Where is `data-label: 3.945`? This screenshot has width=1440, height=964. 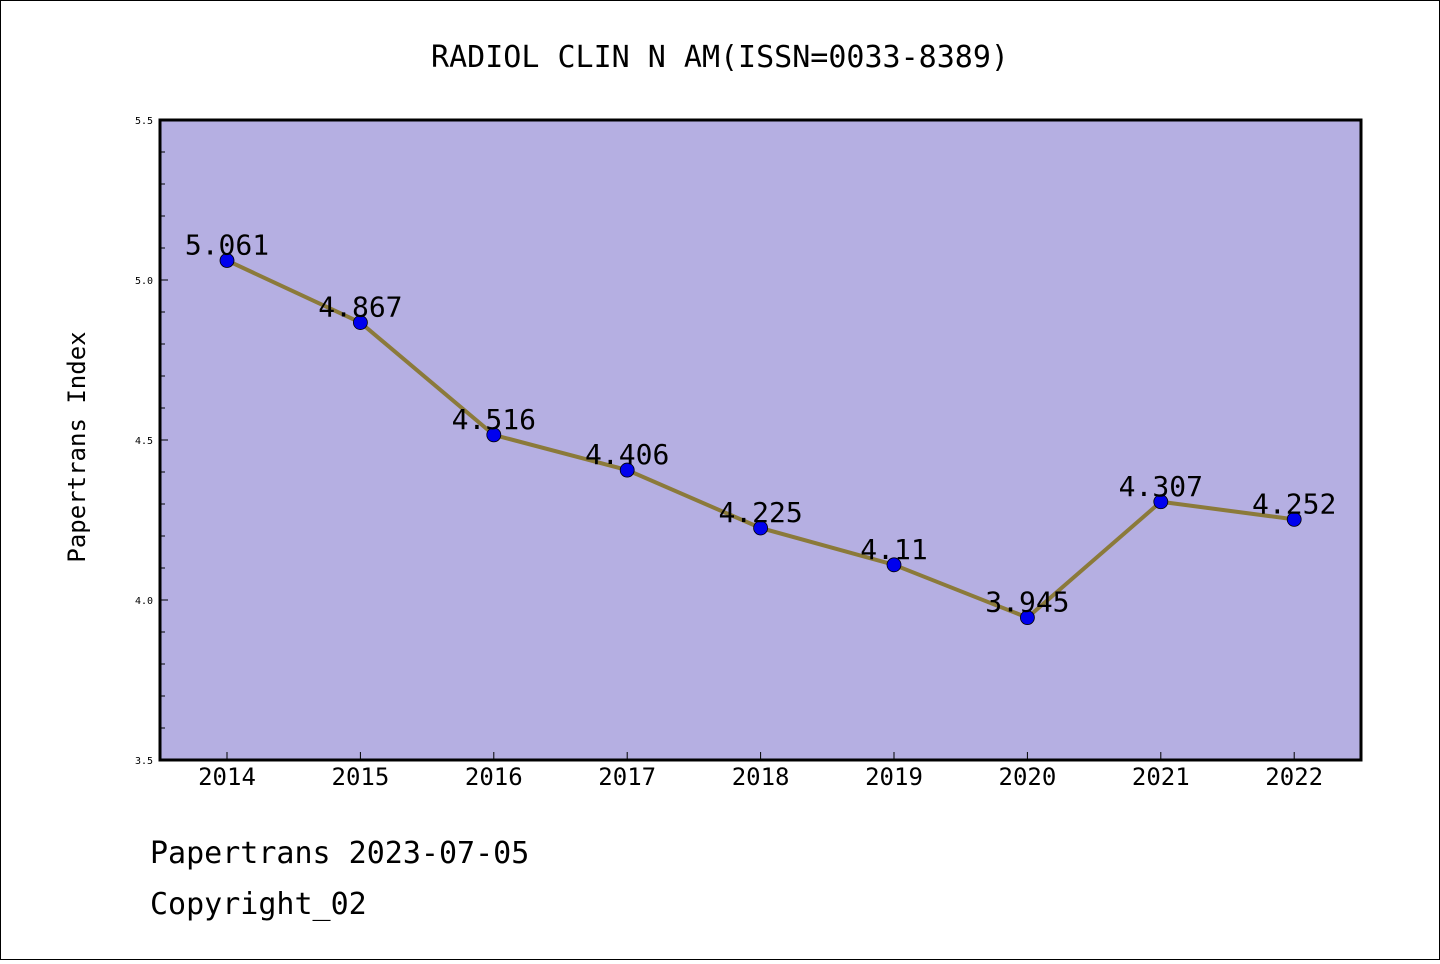 data-label: 3.945 is located at coordinates (1027, 602).